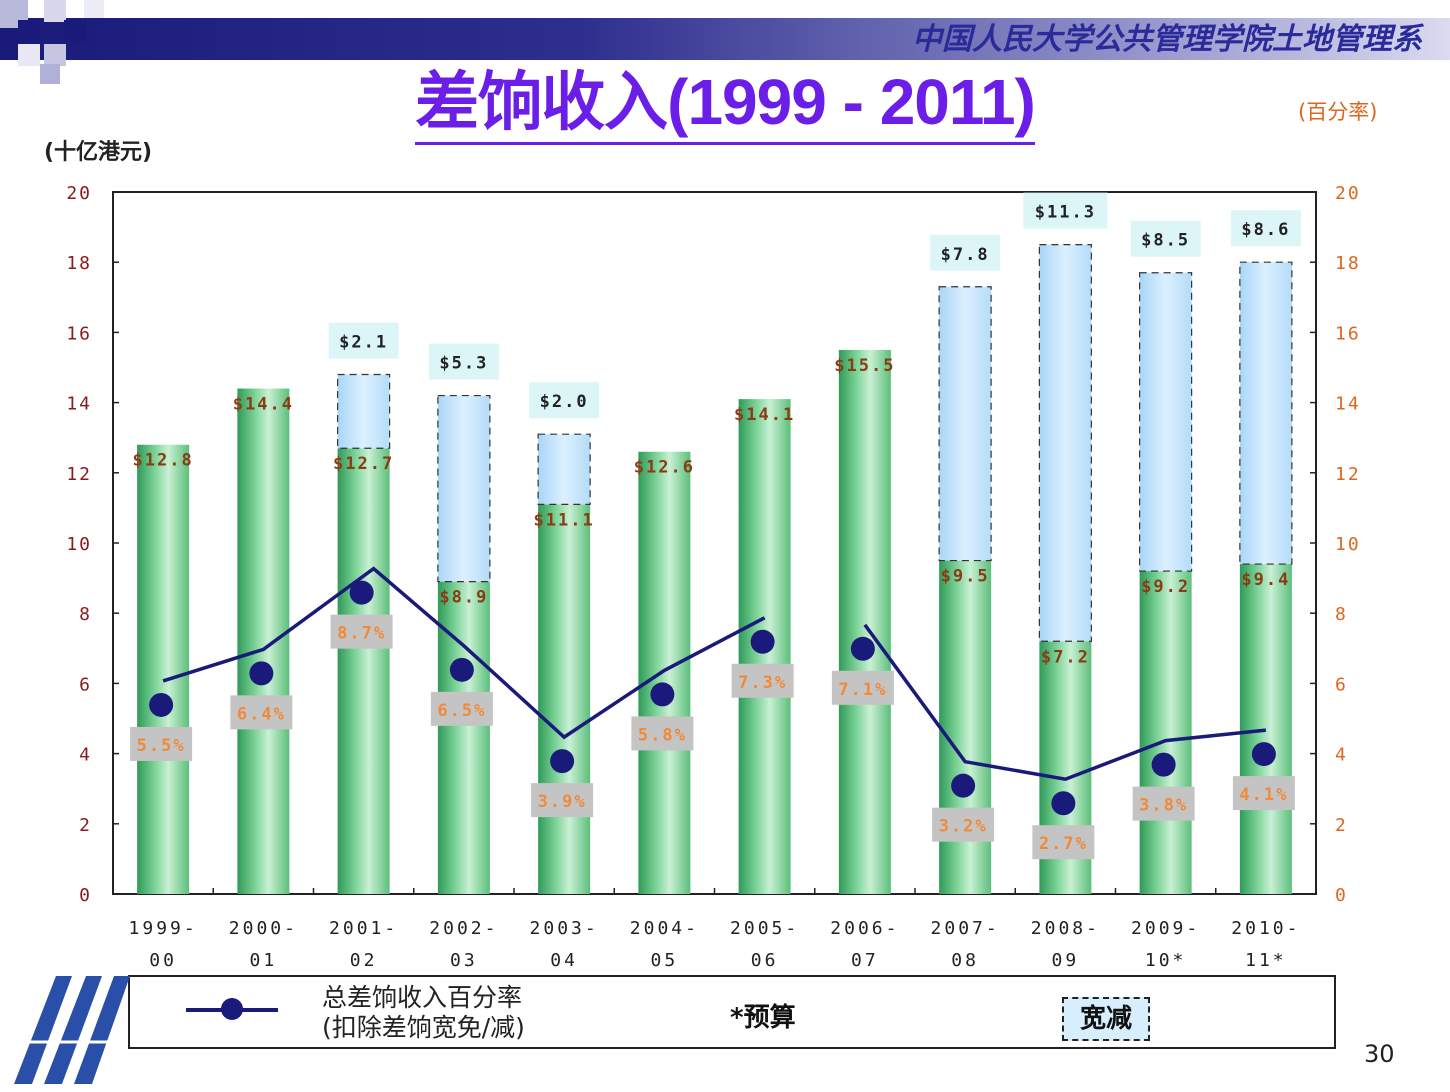 This screenshot has width=1450, height=1092. What do you see at coordinates (1341, 755) in the screenshot?
I see `y2-tick-label: 4` at bounding box center [1341, 755].